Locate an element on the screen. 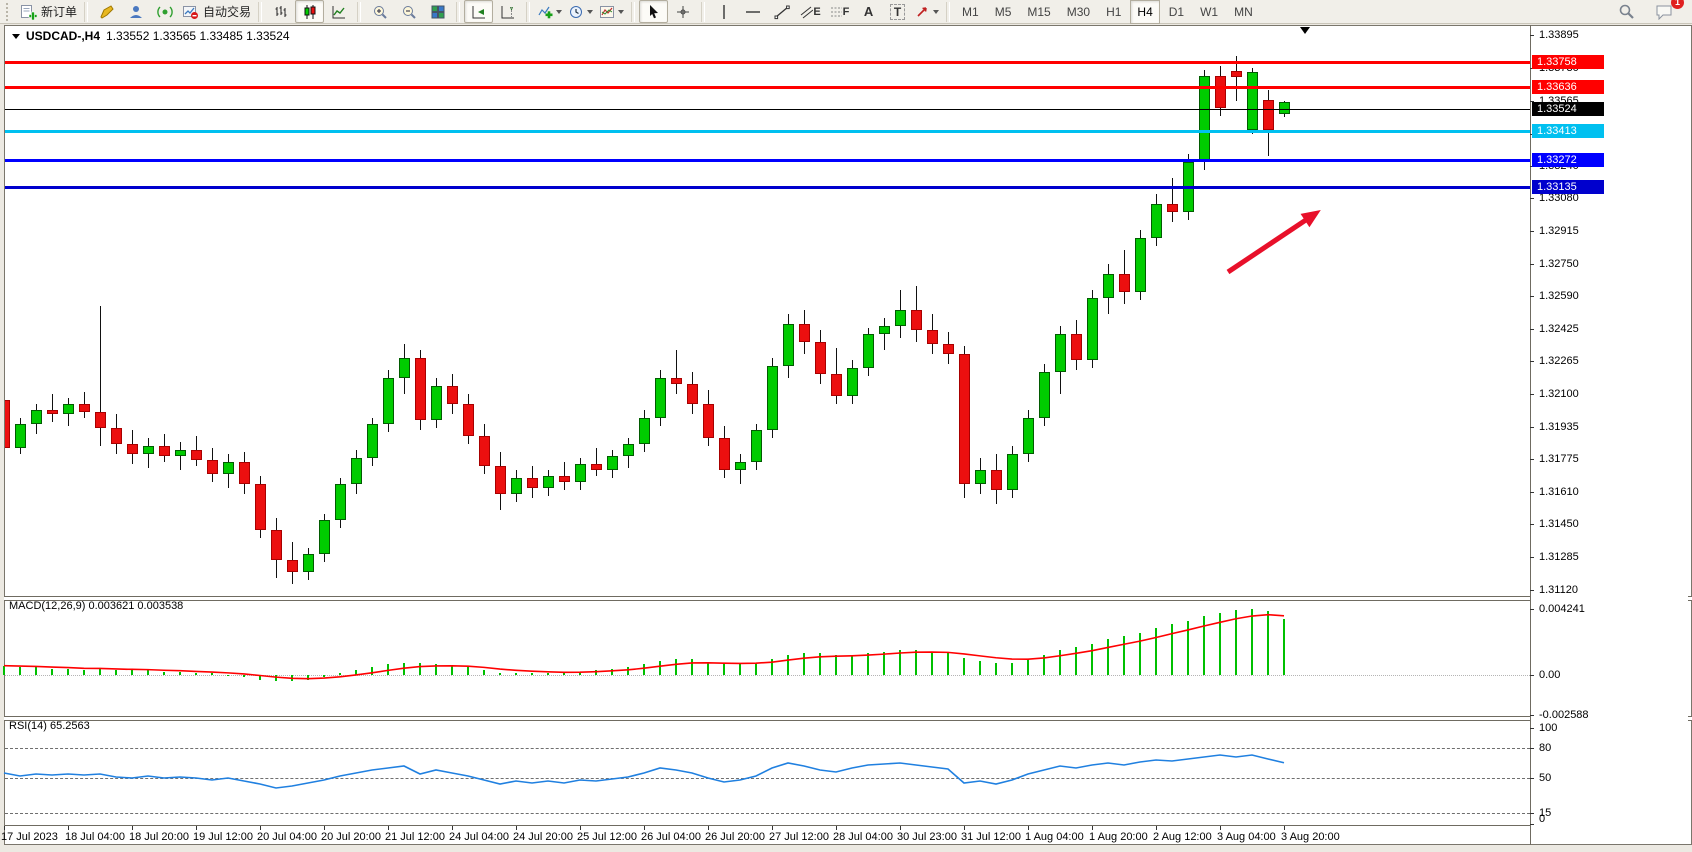 The height and width of the screenshot is (852, 1692). line-chart-button is located at coordinates (338, 11).